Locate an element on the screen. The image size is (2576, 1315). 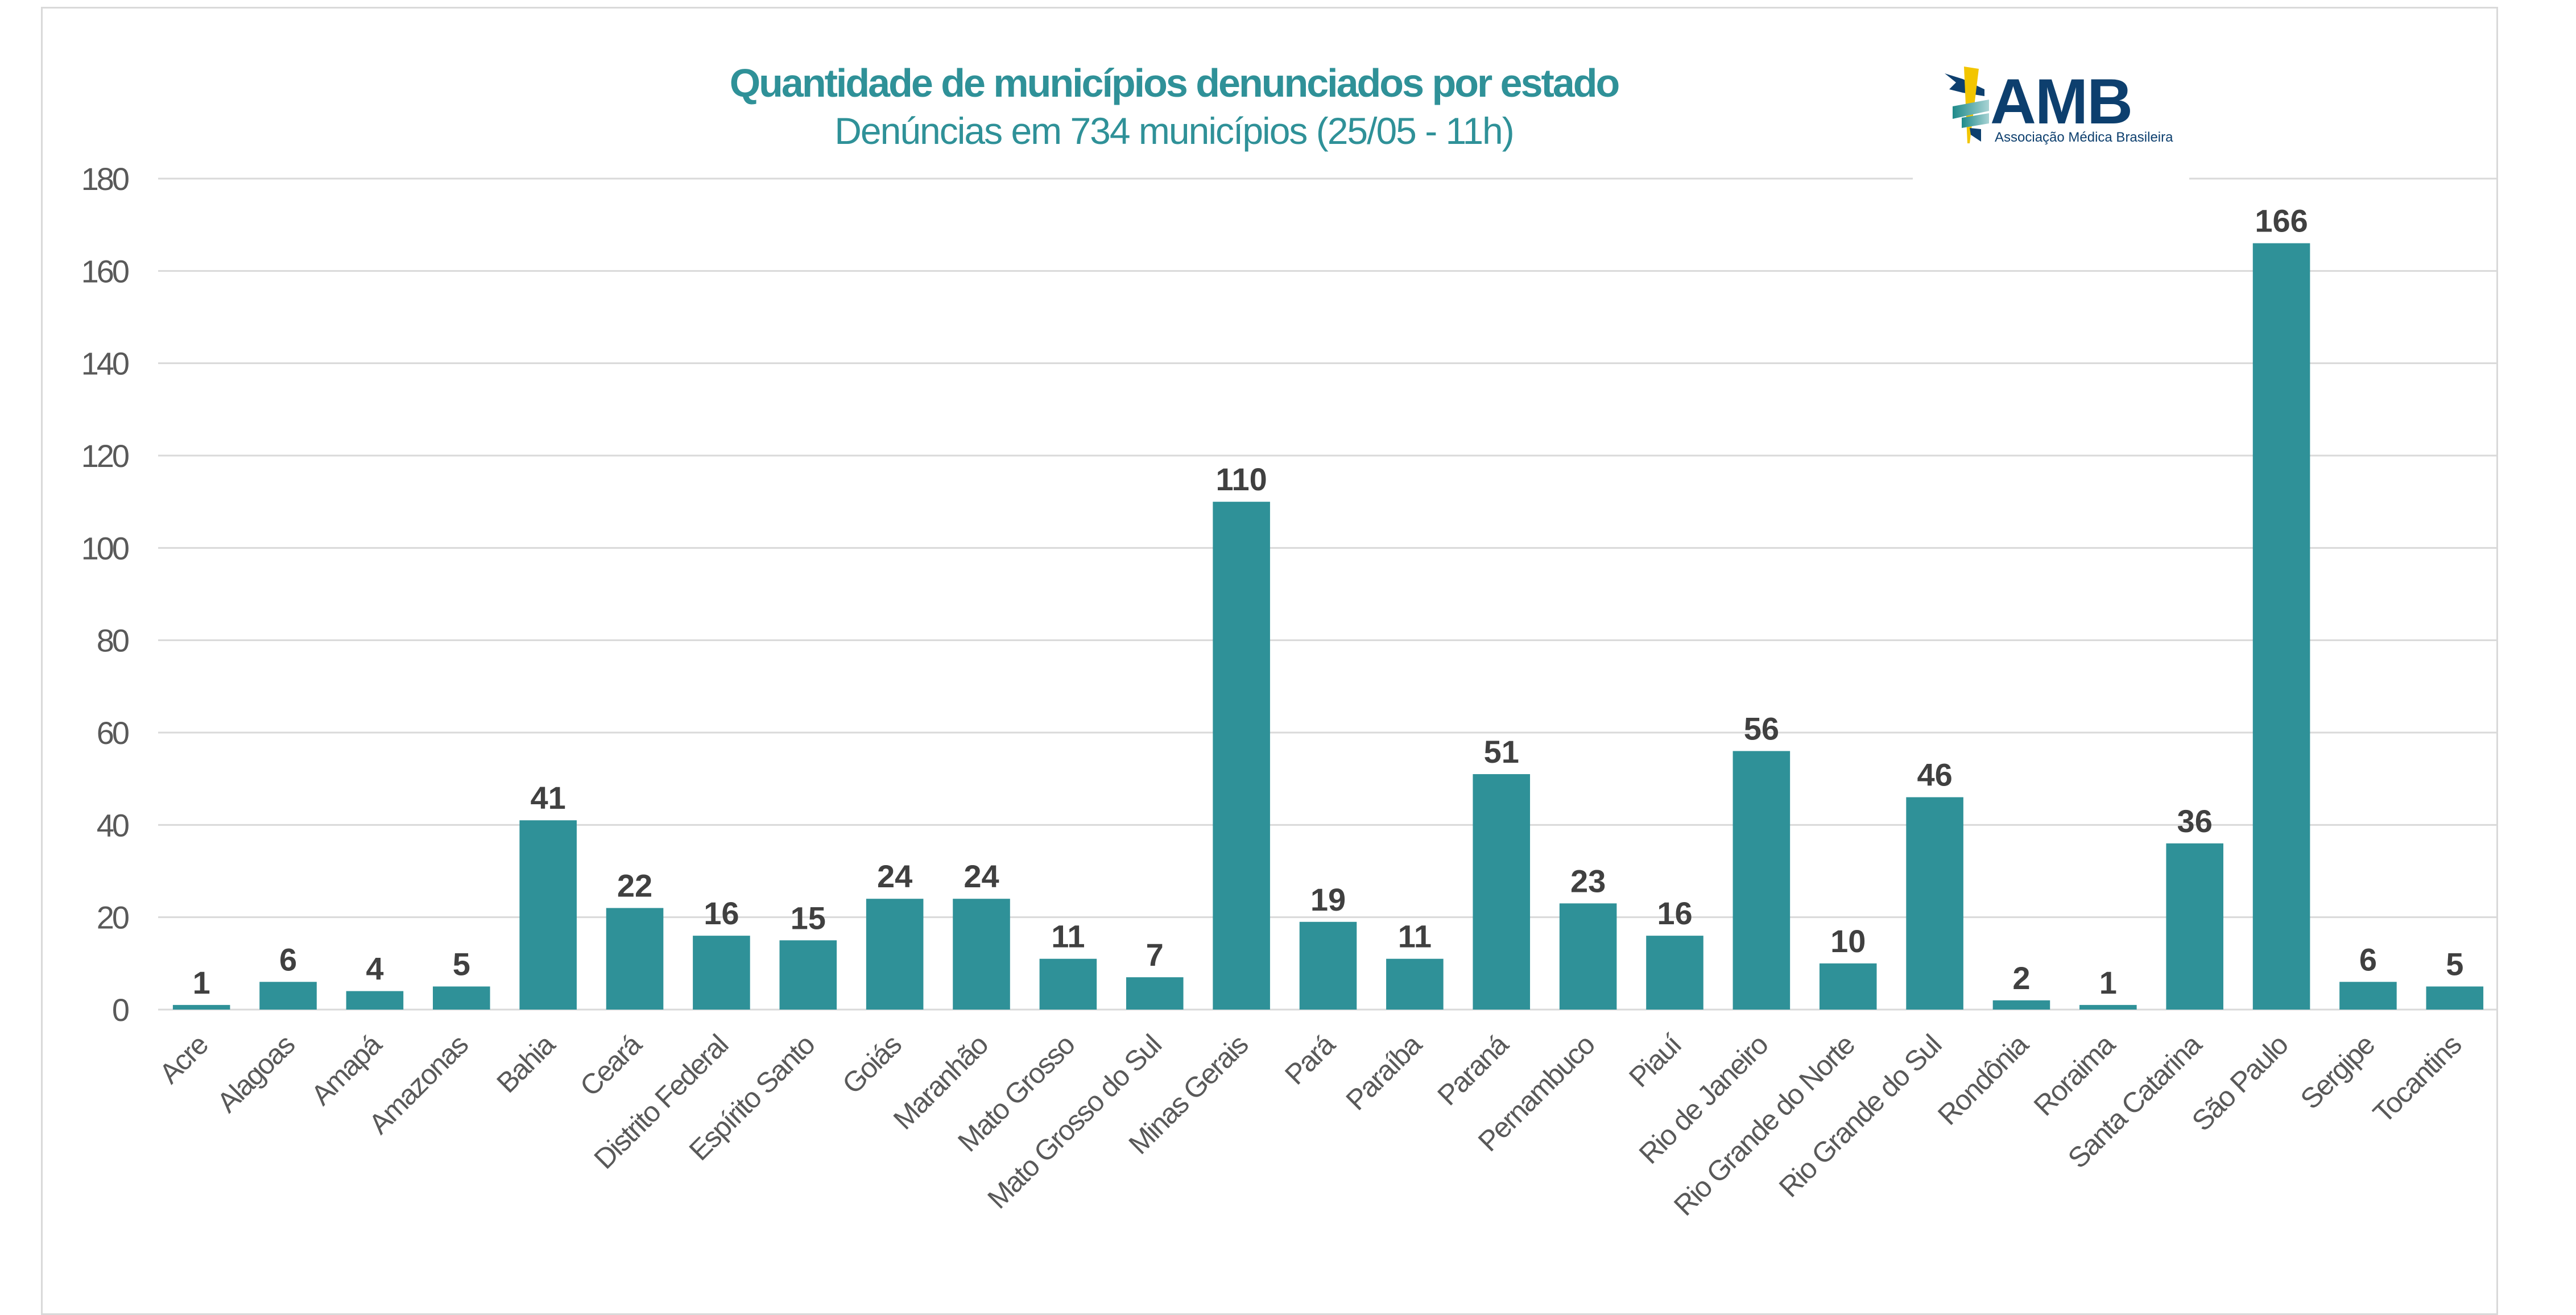
data-label: 23 is located at coordinates (1588, 881).